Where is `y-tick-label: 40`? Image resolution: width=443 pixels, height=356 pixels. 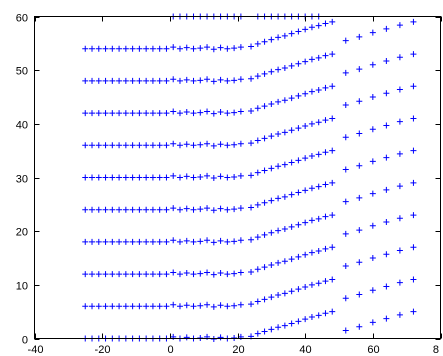 y-tick-label: 40 is located at coordinates (22, 126).